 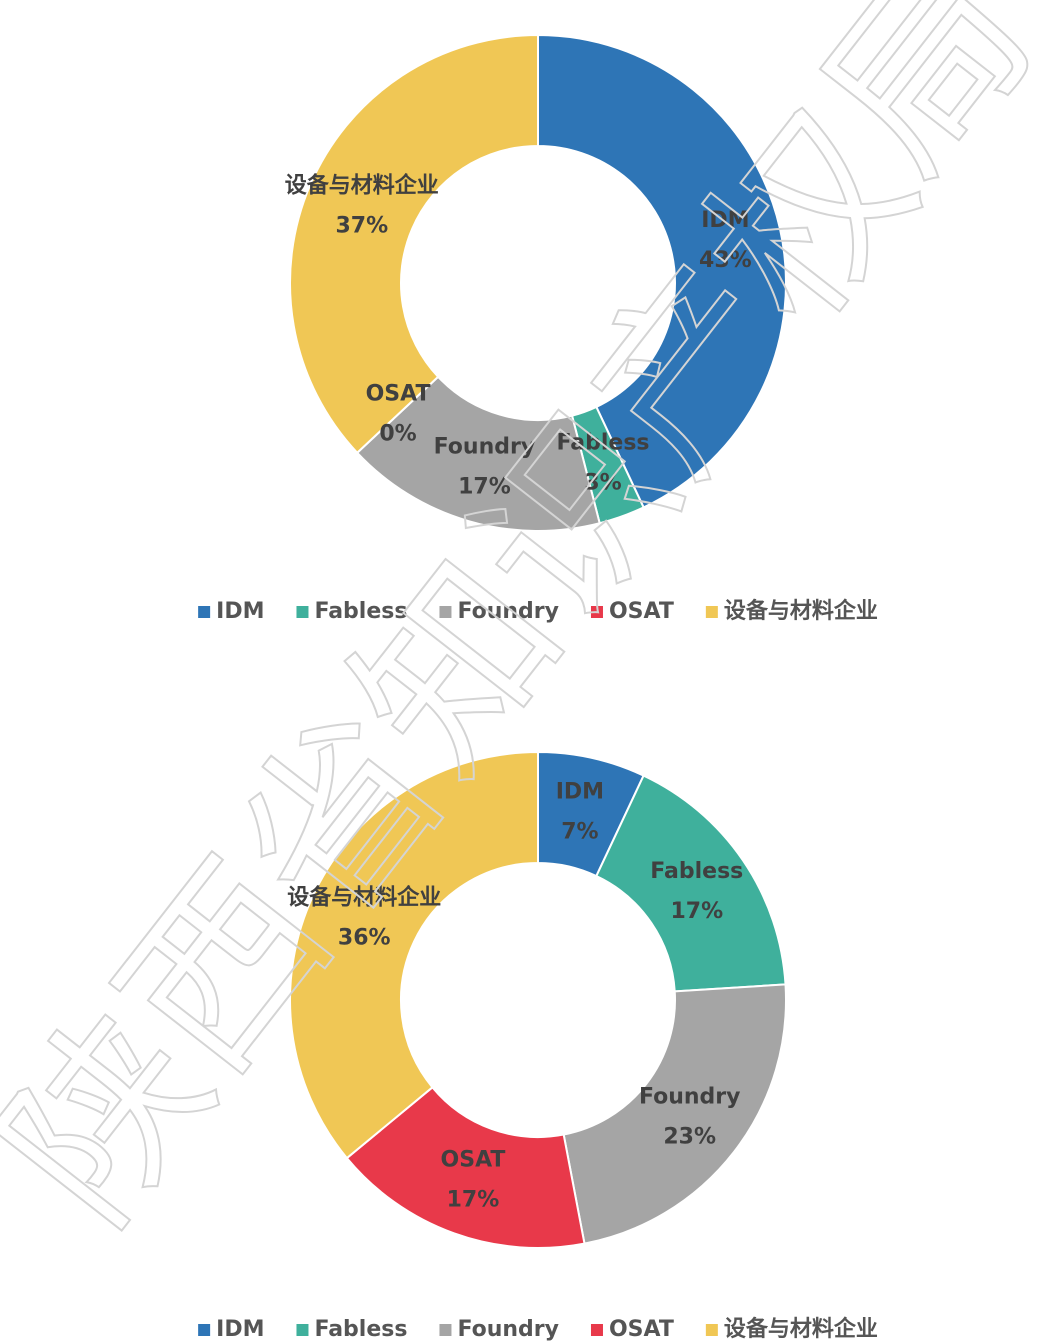 What do you see at coordinates (579, 832) in the screenshot?
I see `slice-value-label: 7%` at bounding box center [579, 832].